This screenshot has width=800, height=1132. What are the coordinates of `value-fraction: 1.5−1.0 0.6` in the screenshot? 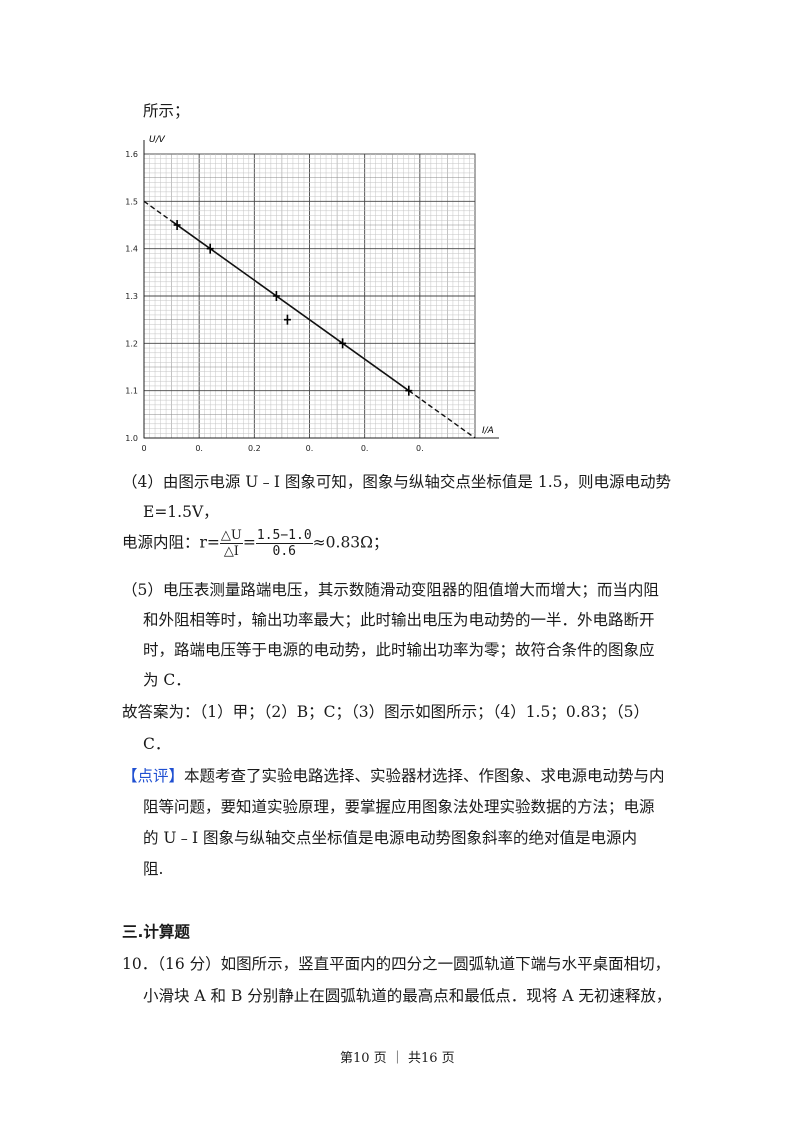 It's located at (284, 543).